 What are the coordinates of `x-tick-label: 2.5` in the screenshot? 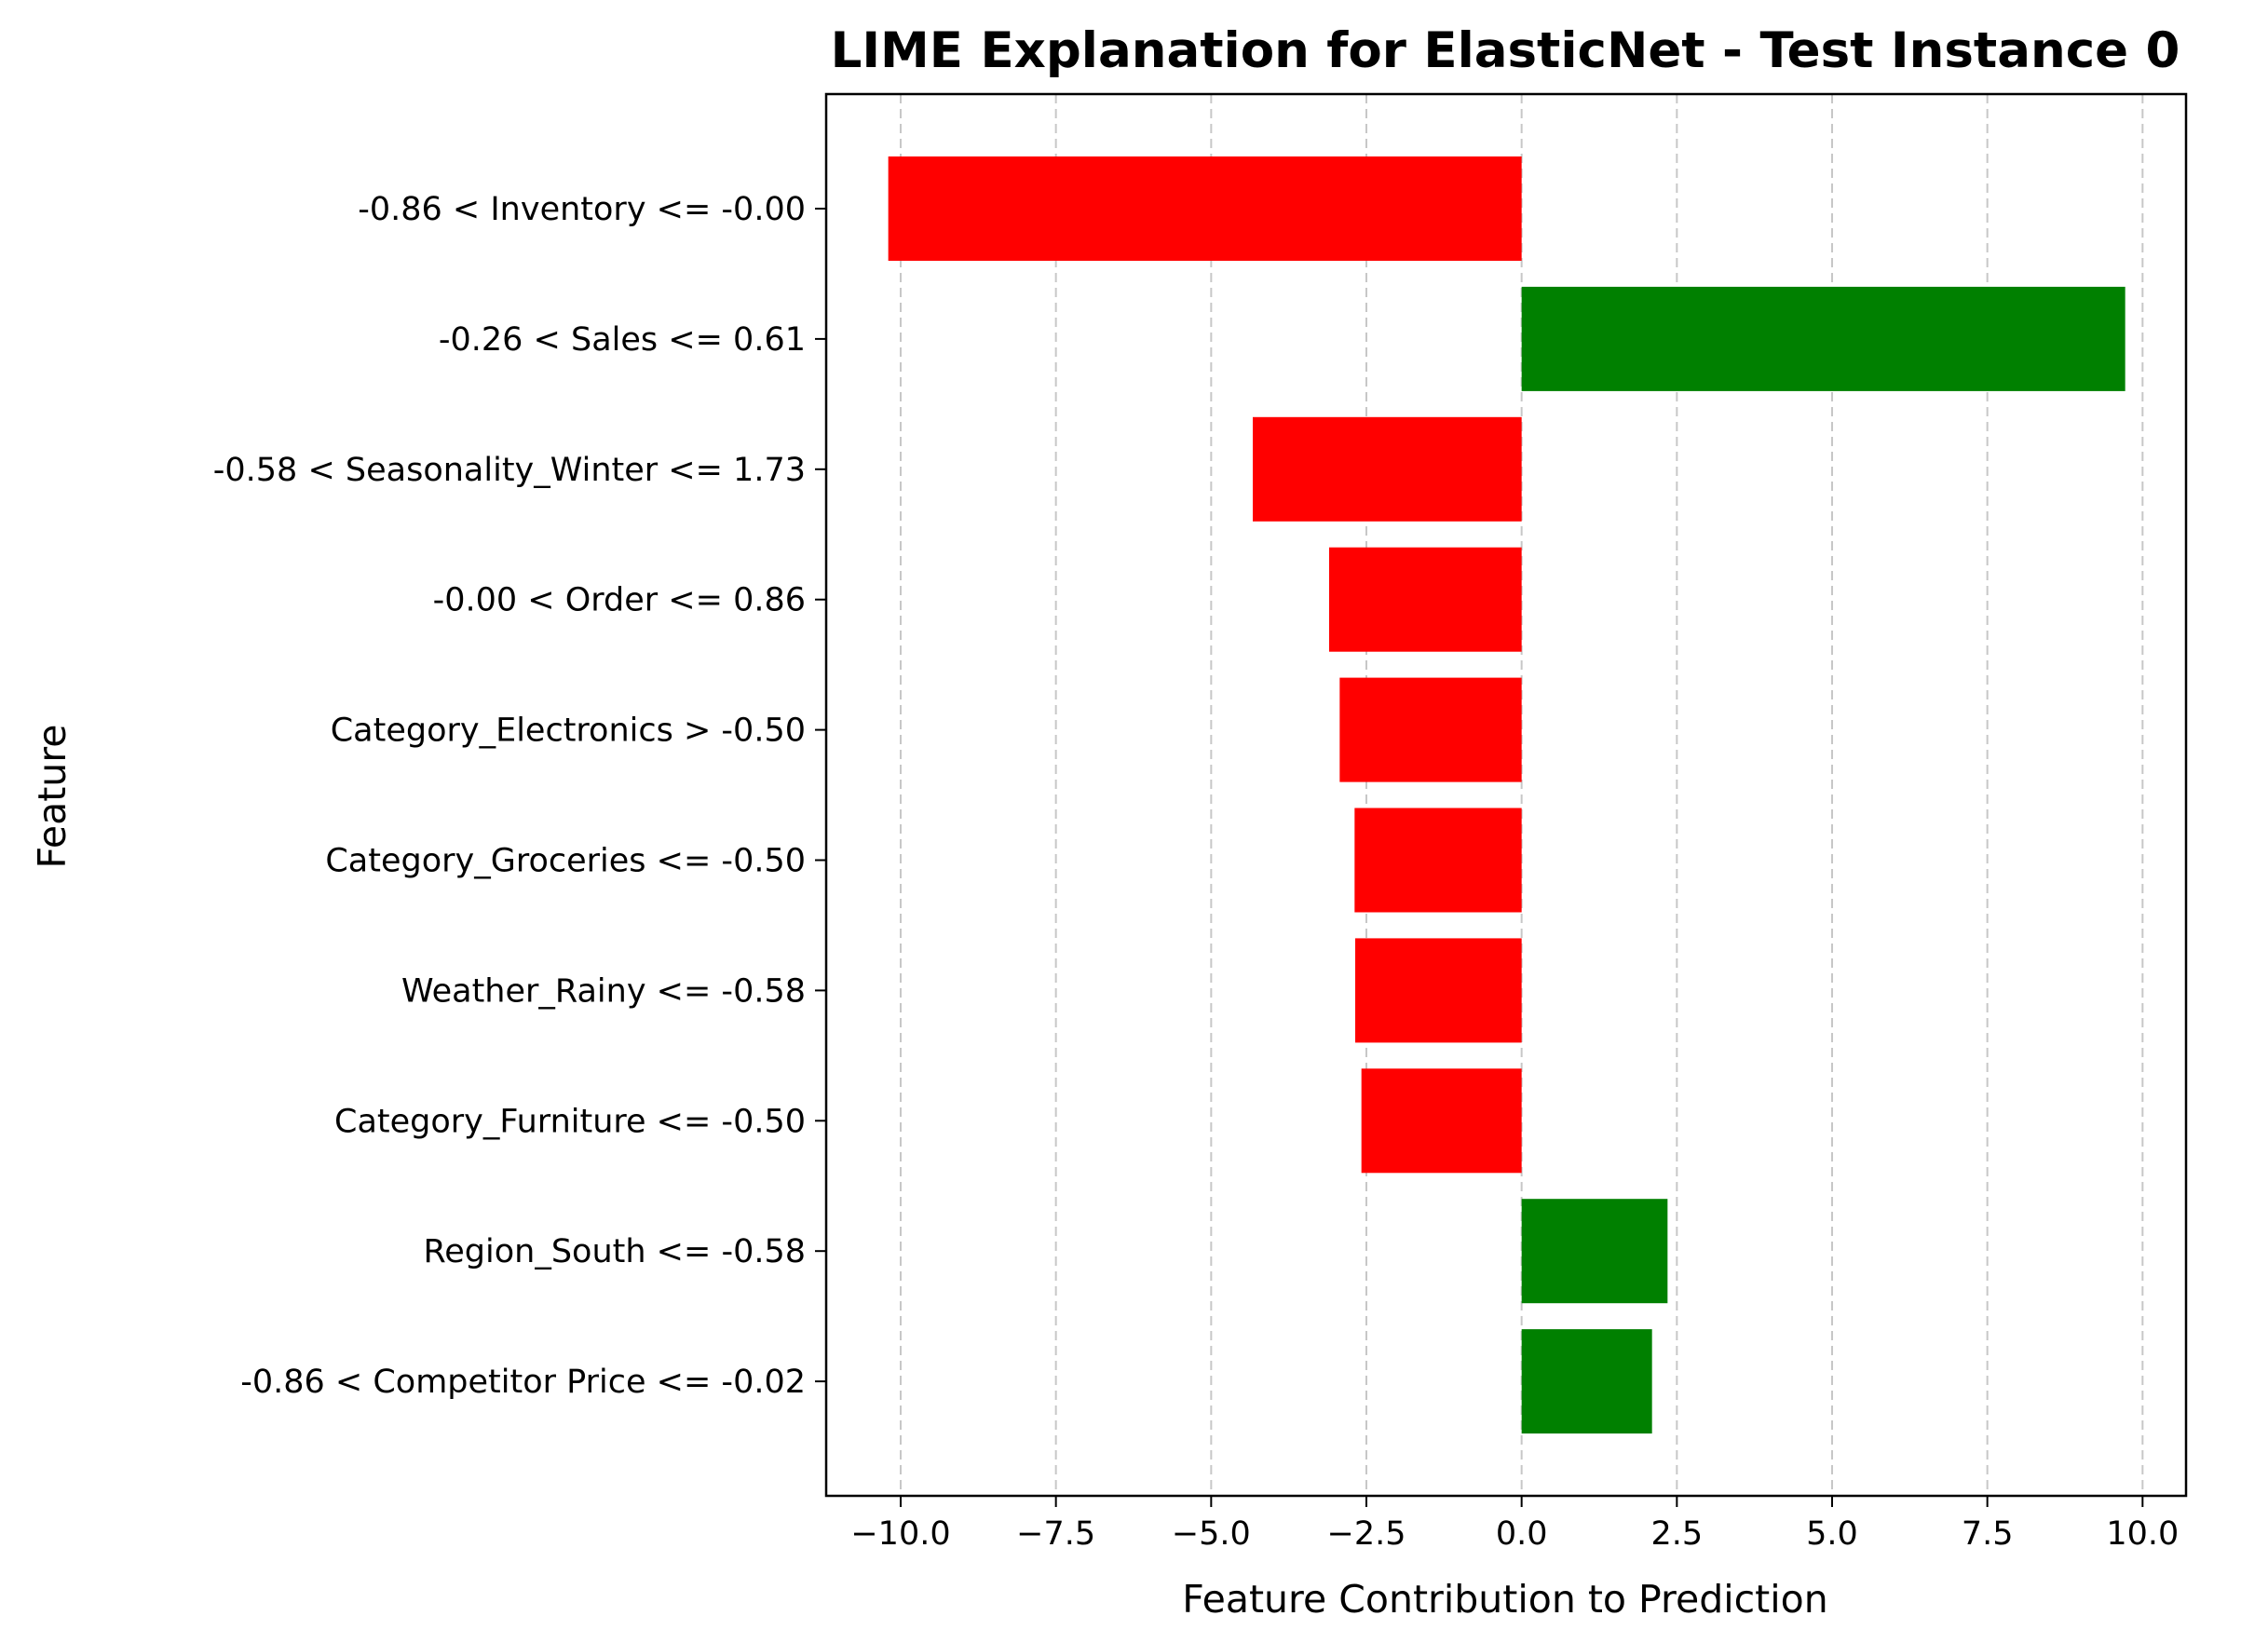 It's located at (1676, 1534).